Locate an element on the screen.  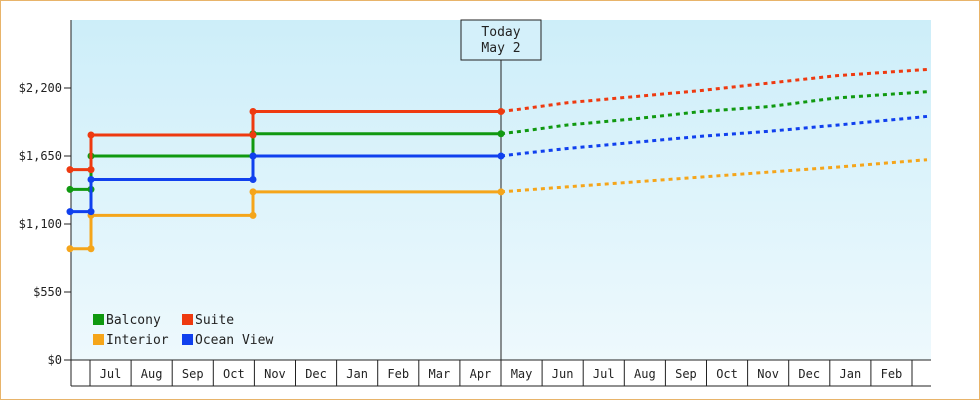
forecast-line-ocean-view is located at coordinates (714, 136).